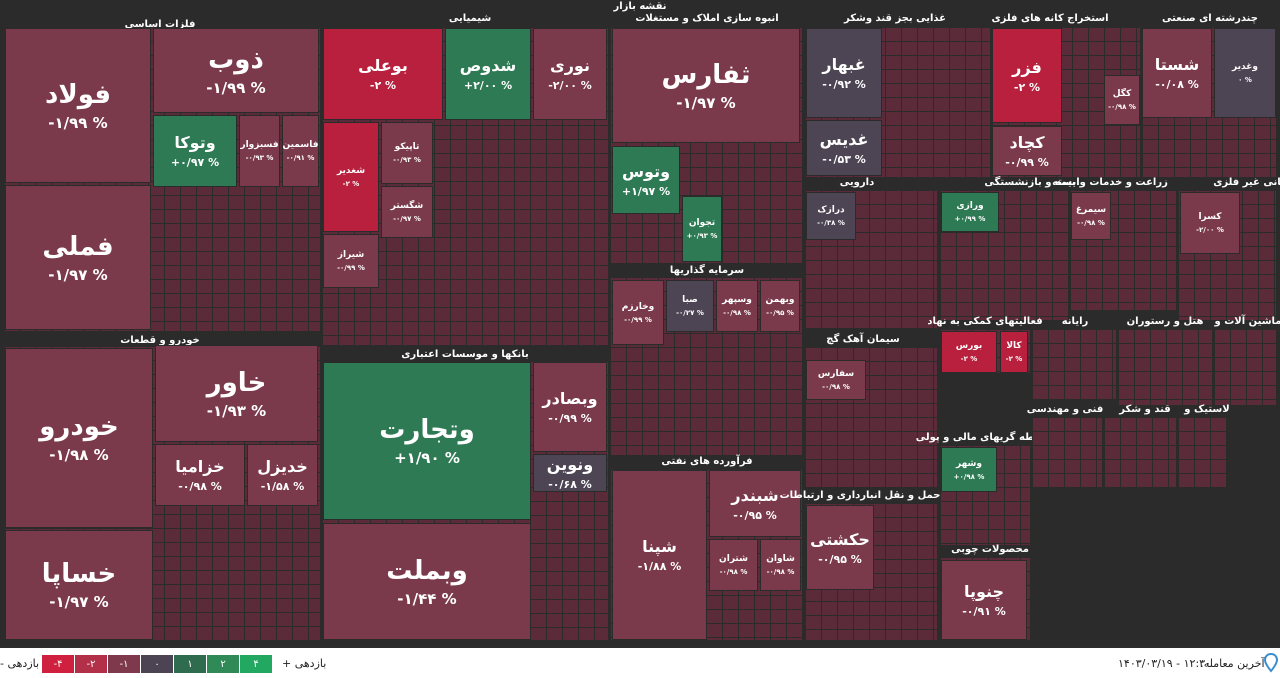 The image size is (1280, 678). I want to click on stock-name: ورازی, so click(970, 206).